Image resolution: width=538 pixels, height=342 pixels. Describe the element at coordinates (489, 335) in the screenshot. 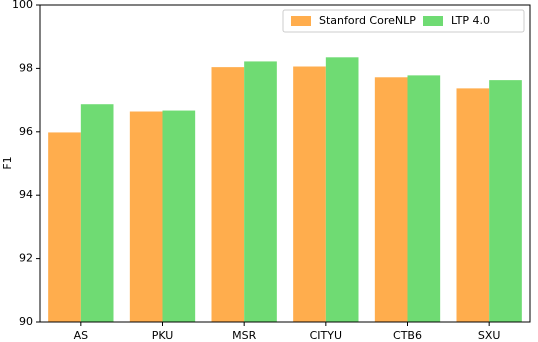

I see `x-tick-label: SXU` at that location.